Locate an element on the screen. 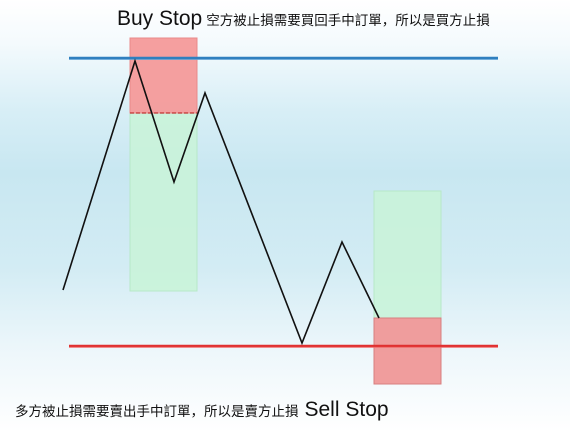  buy-stop-caption: Buy Stop 空方被止損需要買回手中訂單，所以是買方止損 is located at coordinates (303, 19).